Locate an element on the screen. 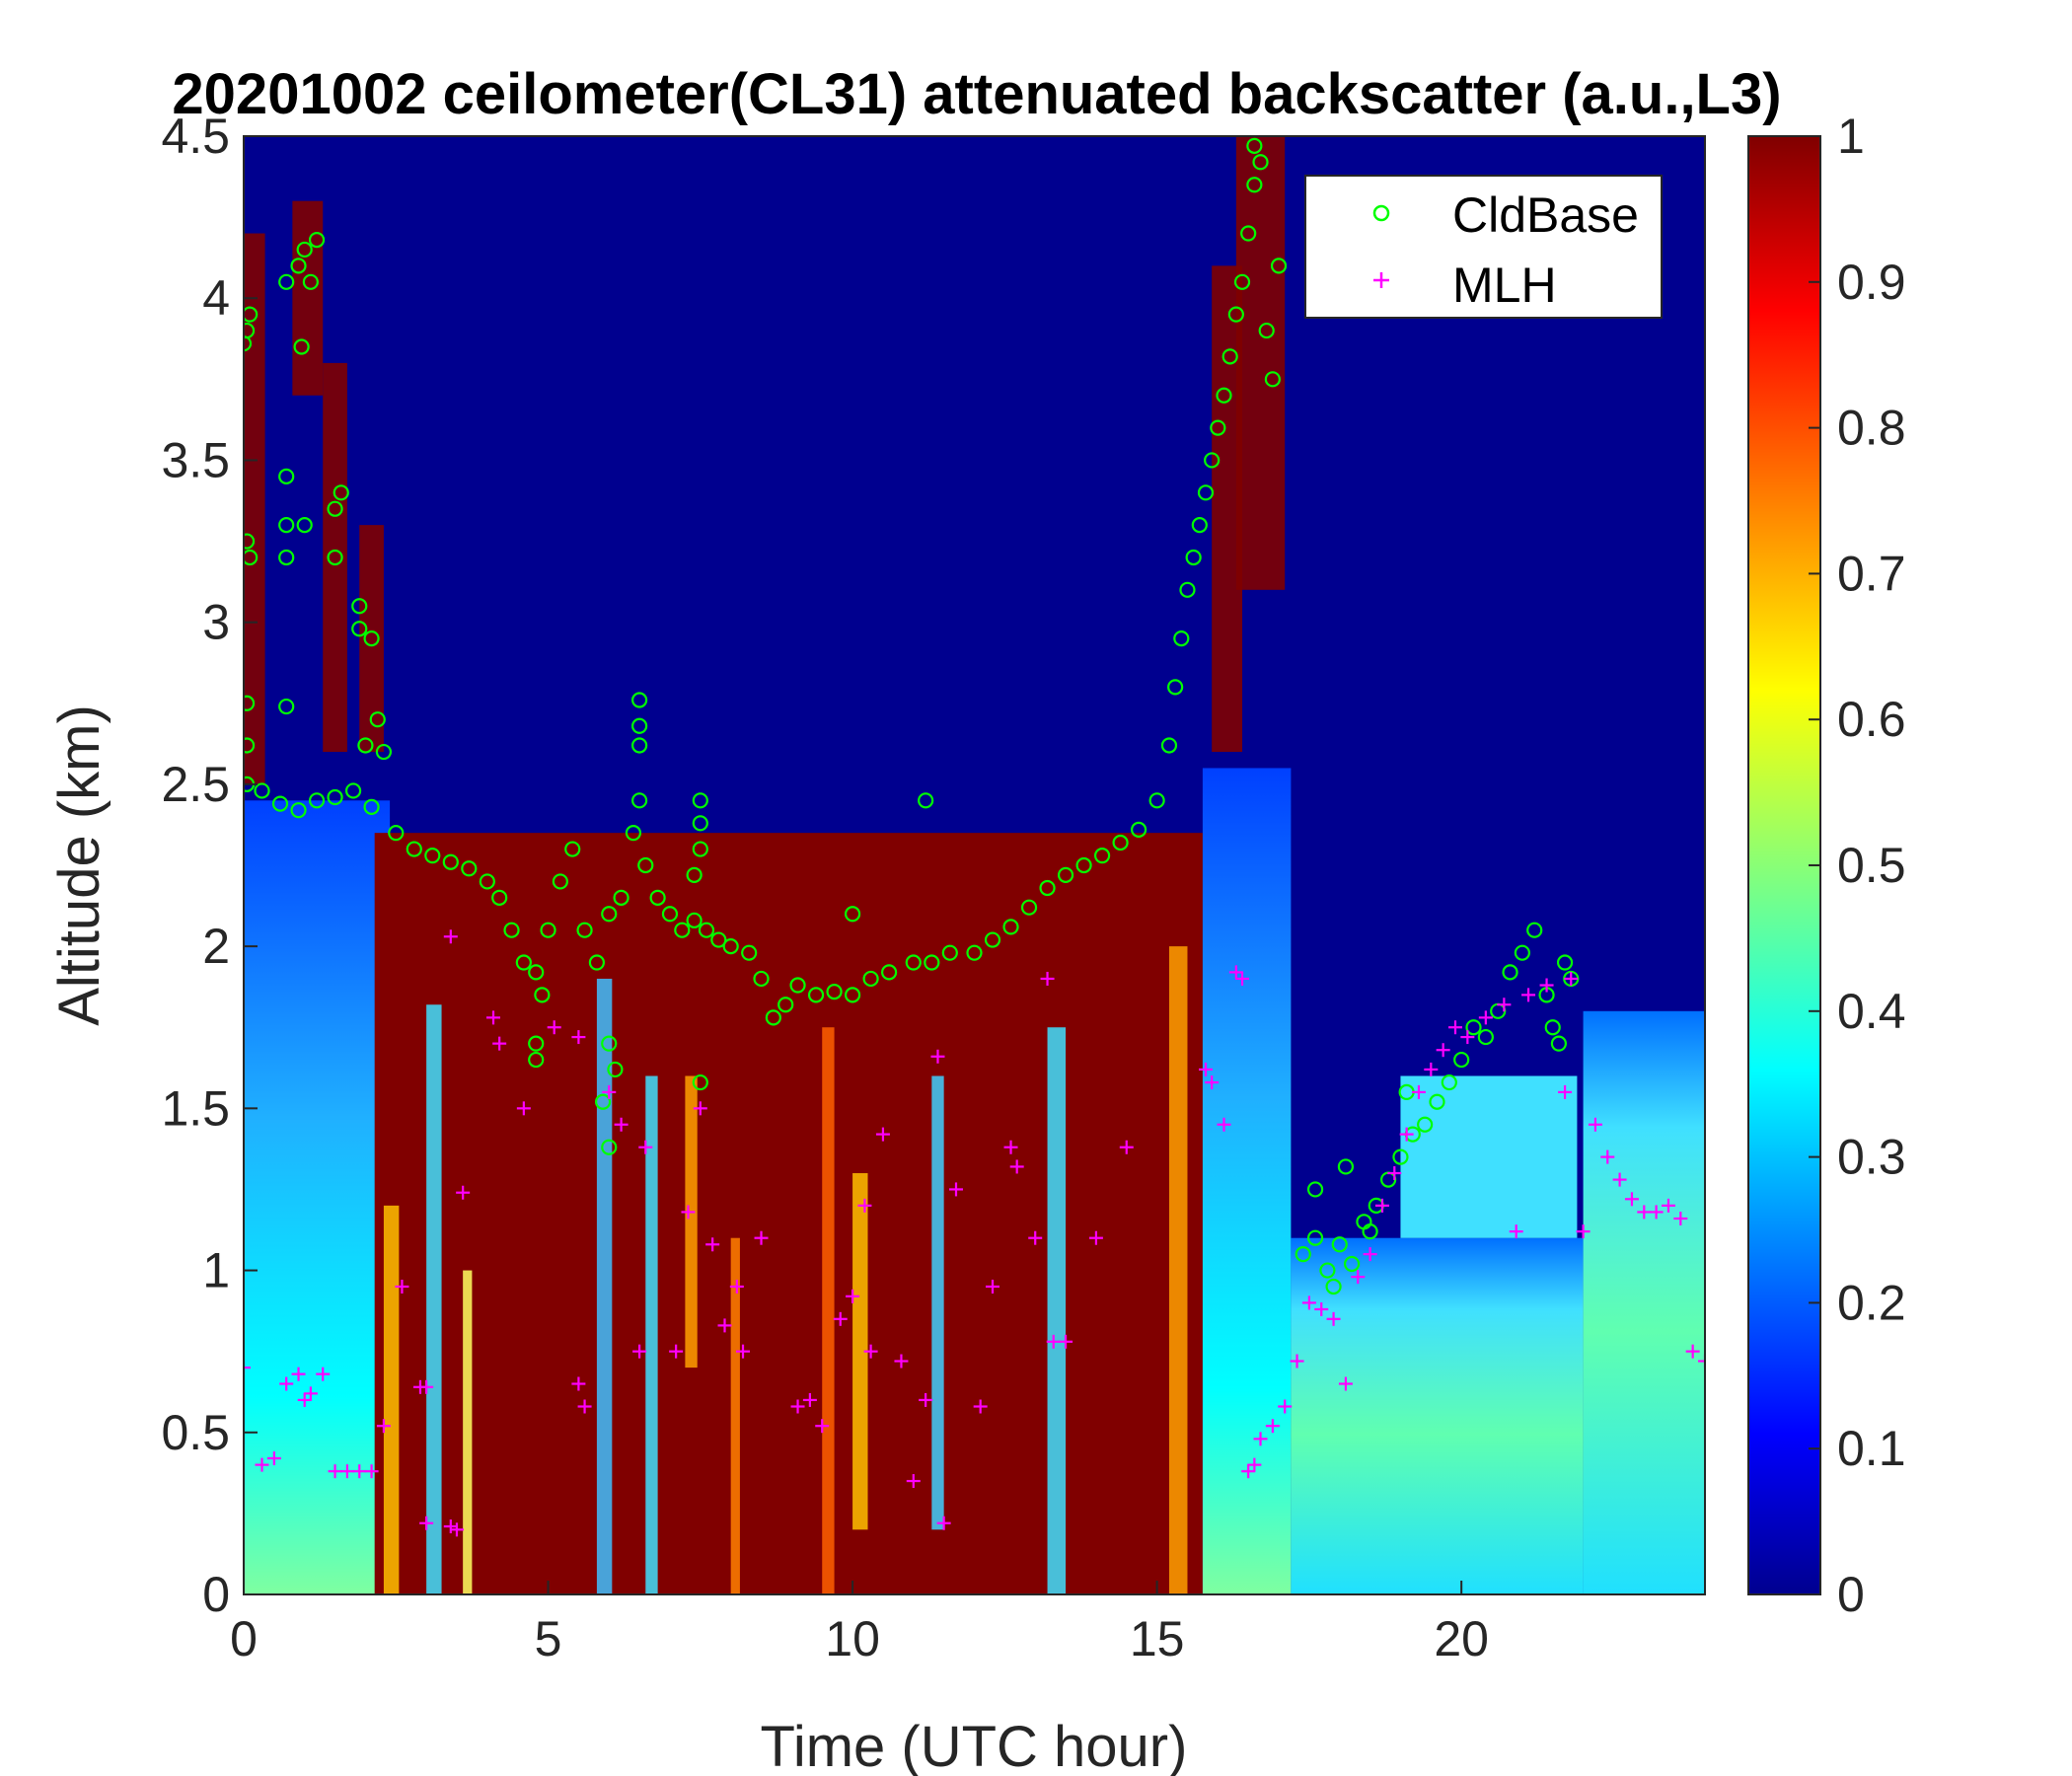  legend-box is located at coordinates (1484, 247).